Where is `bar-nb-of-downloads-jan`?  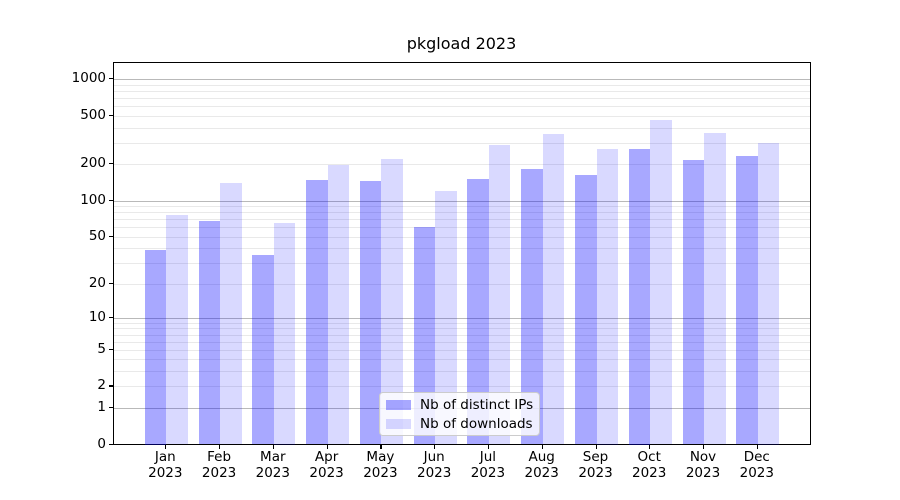 bar-nb-of-downloads-jan is located at coordinates (177, 329).